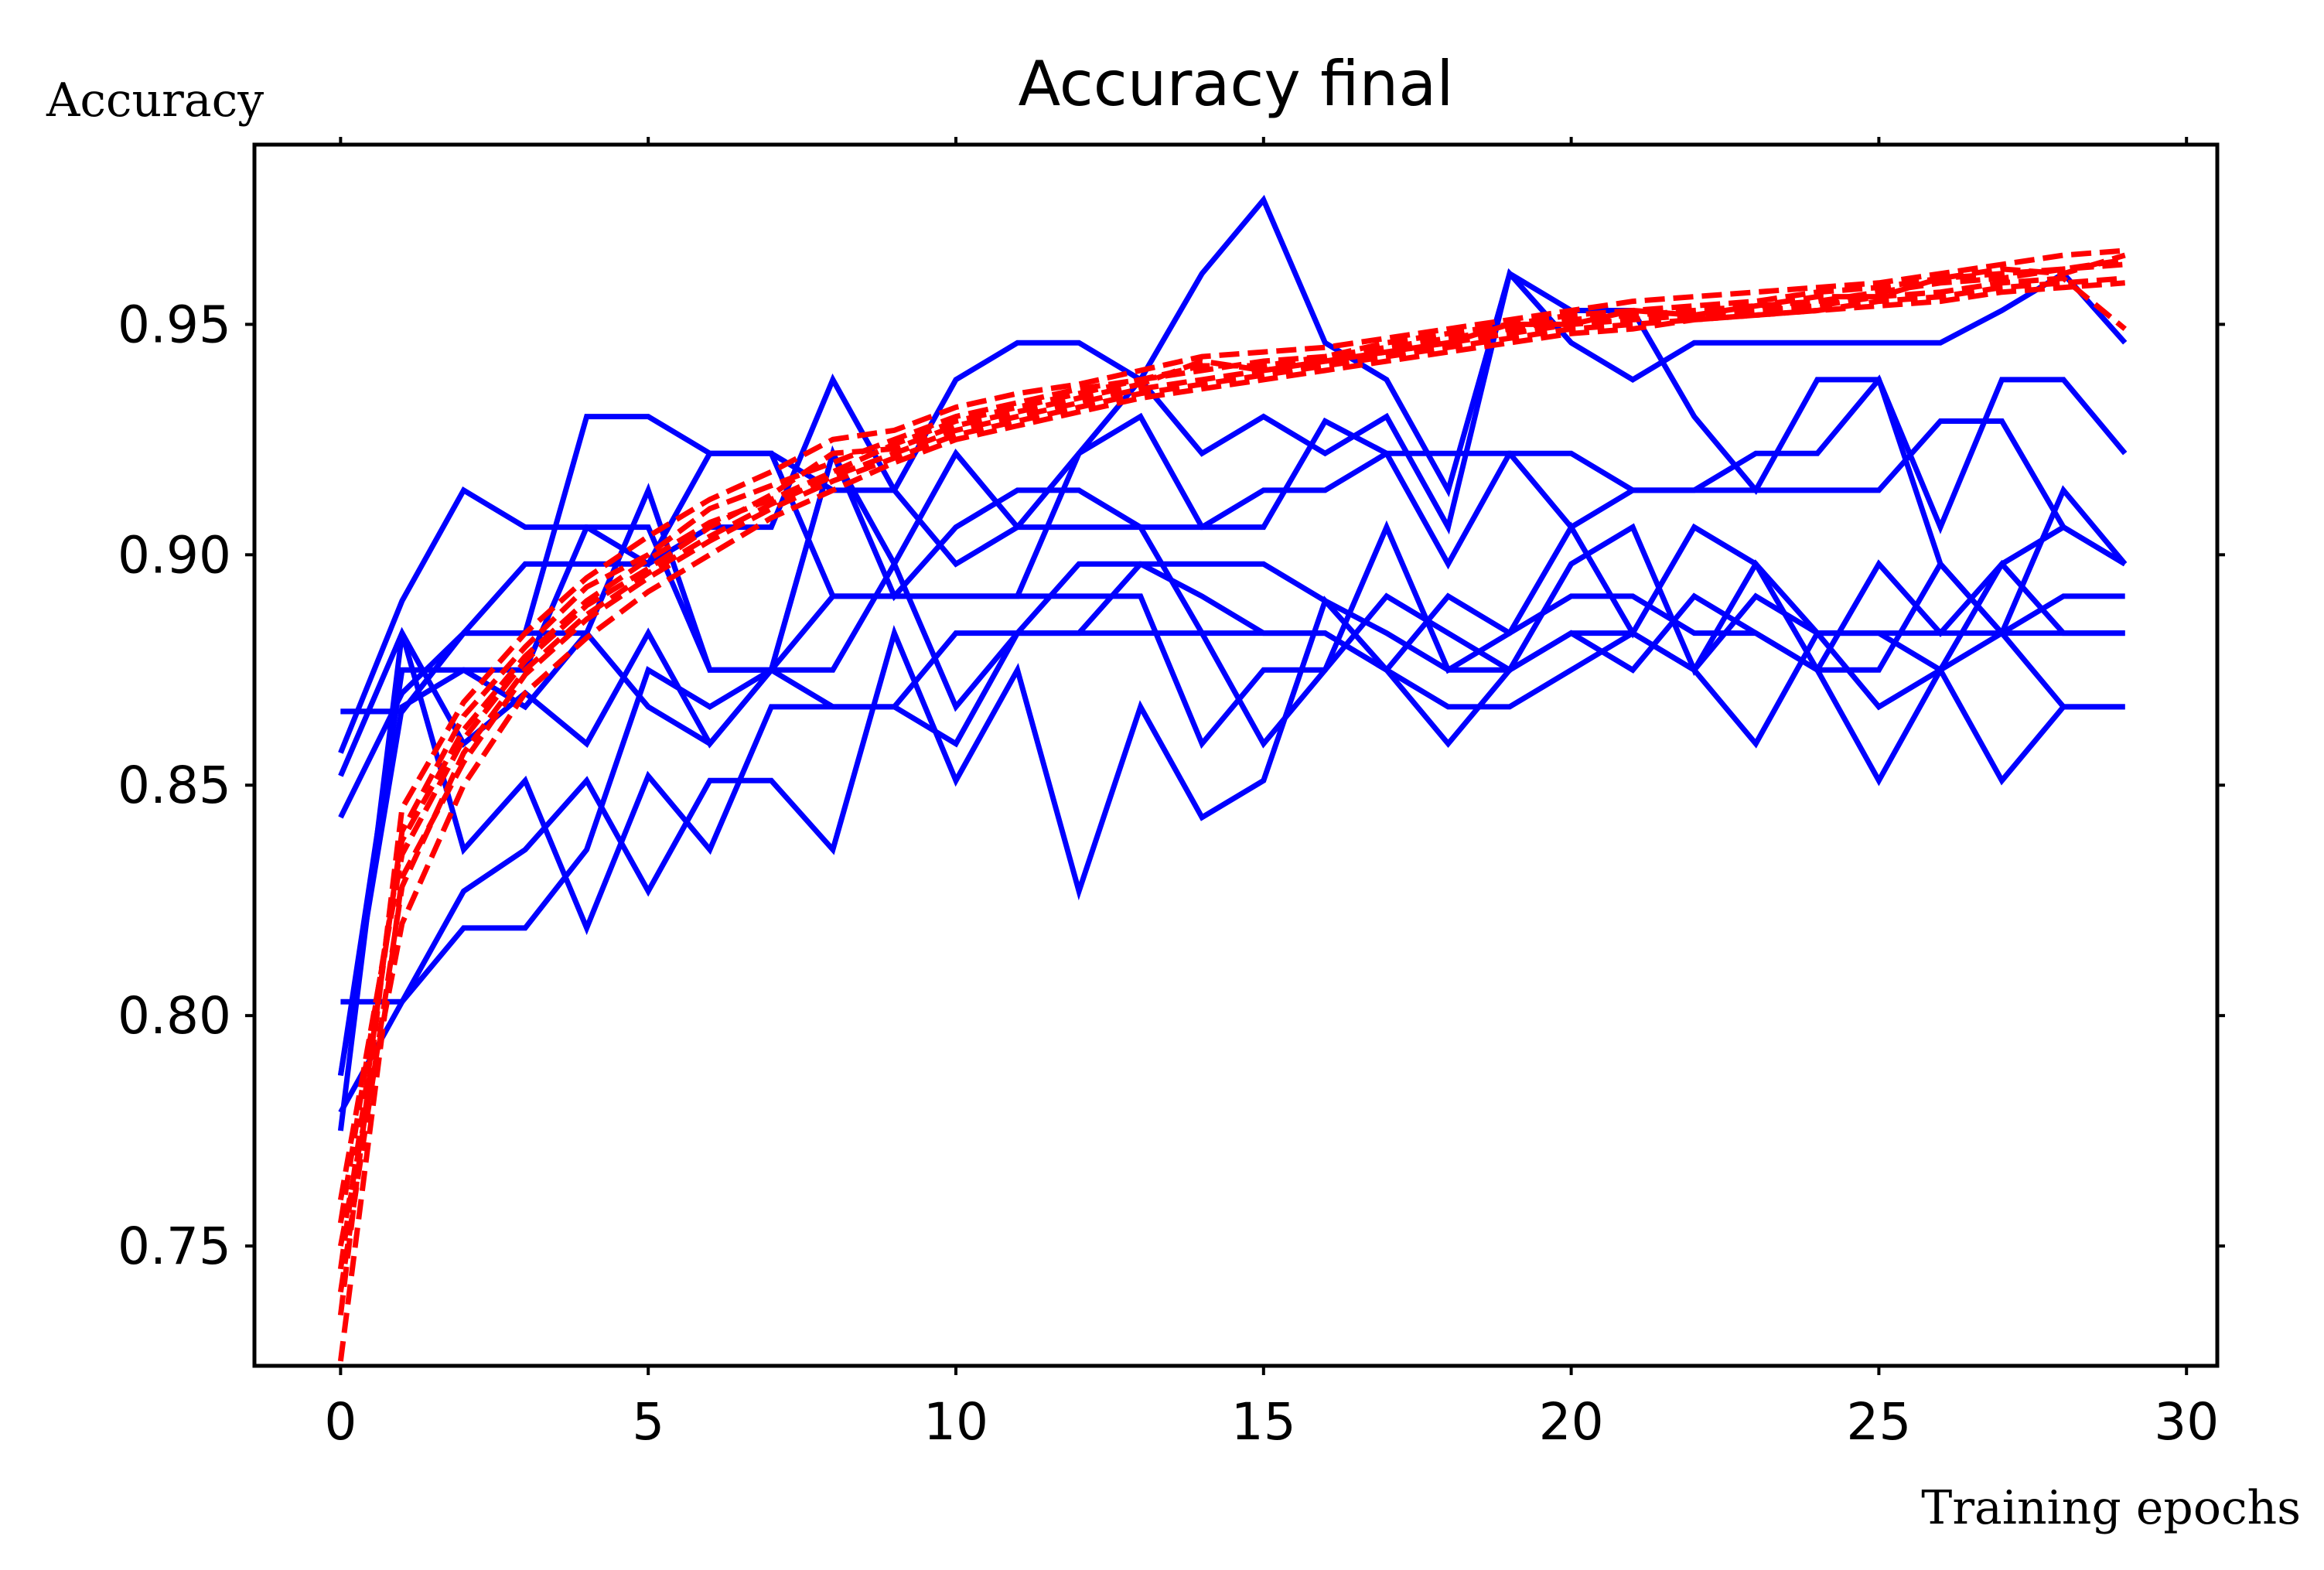  I want to click on x-tick-label: 10, so click(955, 1422).